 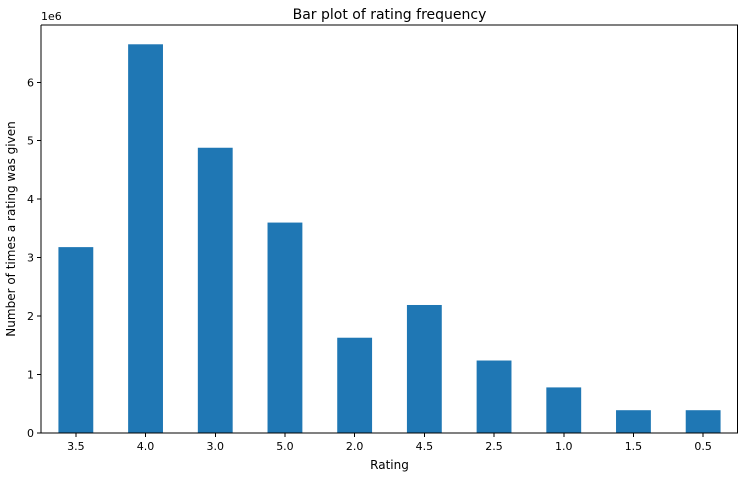 What do you see at coordinates (30, 375) in the screenshot?
I see `y-tick-label: 1` at bounding box center [30, 375].